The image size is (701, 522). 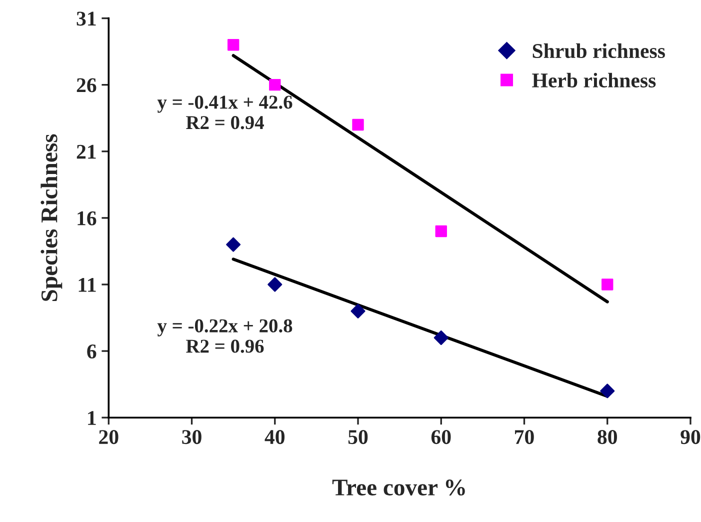 What do you see at coordinates (441, 437) in the screenshot?
I see `x-tick-label: 60` at bounding box center [441, 437].